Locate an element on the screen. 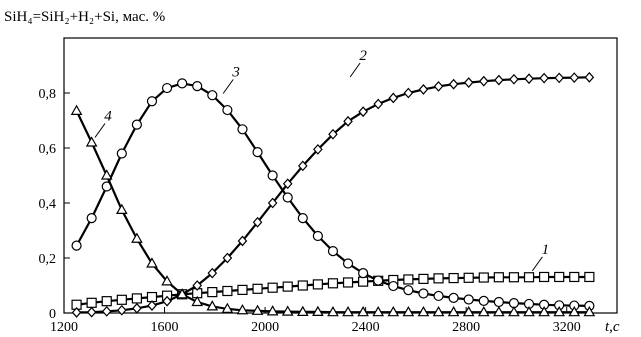 Image resolution: width=641 pixels, height=337 pixels. x-tick-label: 2800 is located at coordinates (466, 327).